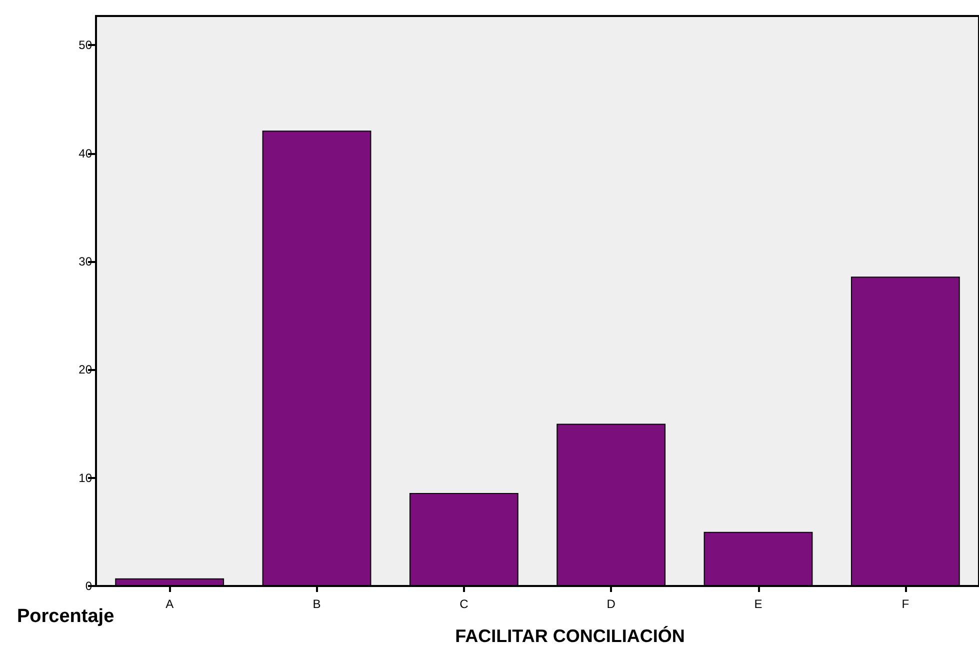 The image size is (979, 648). What do you see at coordinates (464, 604) in the screenshot?
I see `x-tick-label: C` at bounding box center [464, 604].